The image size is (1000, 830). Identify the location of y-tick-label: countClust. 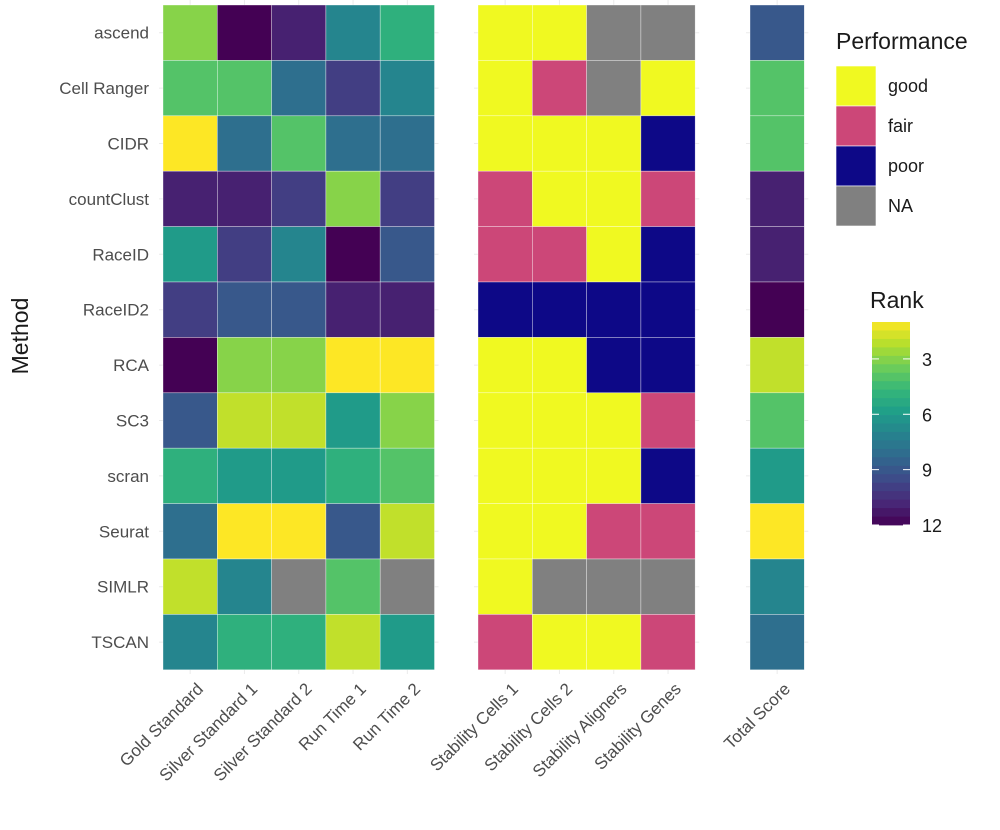
(109, 199).